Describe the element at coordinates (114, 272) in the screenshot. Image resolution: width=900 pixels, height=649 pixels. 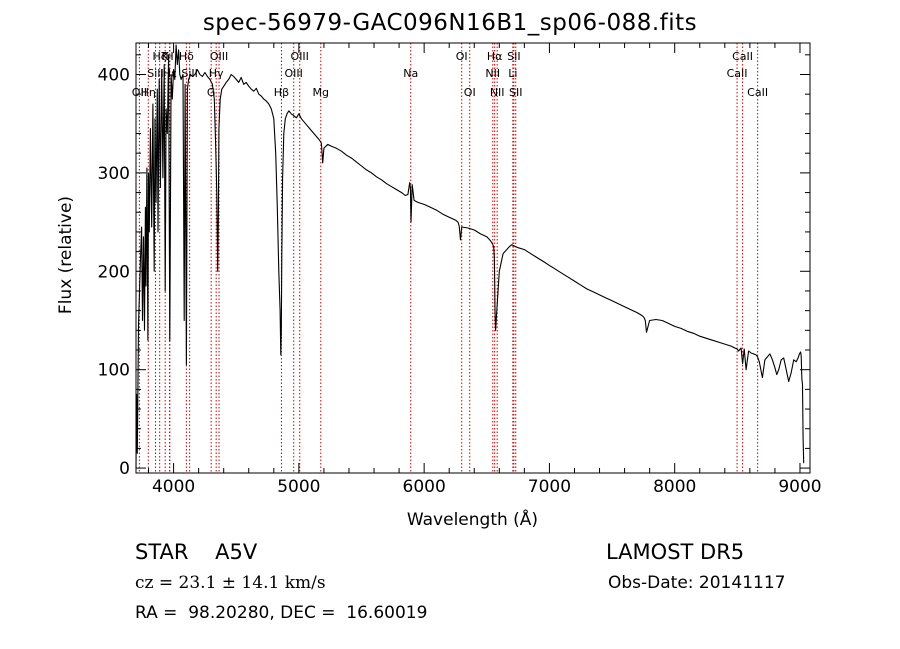
I see `y-tick-label: 200` at that location.